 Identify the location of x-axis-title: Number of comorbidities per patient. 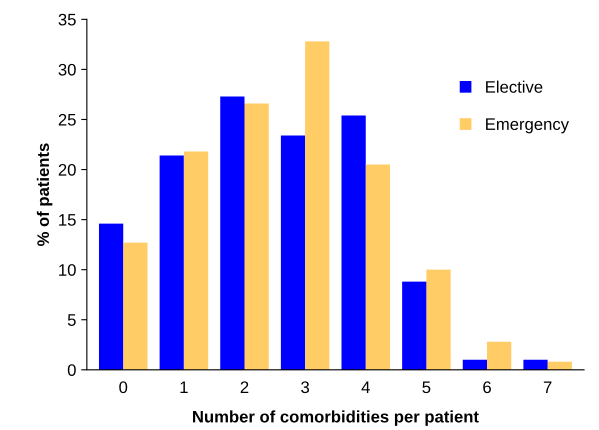
(336, 418).